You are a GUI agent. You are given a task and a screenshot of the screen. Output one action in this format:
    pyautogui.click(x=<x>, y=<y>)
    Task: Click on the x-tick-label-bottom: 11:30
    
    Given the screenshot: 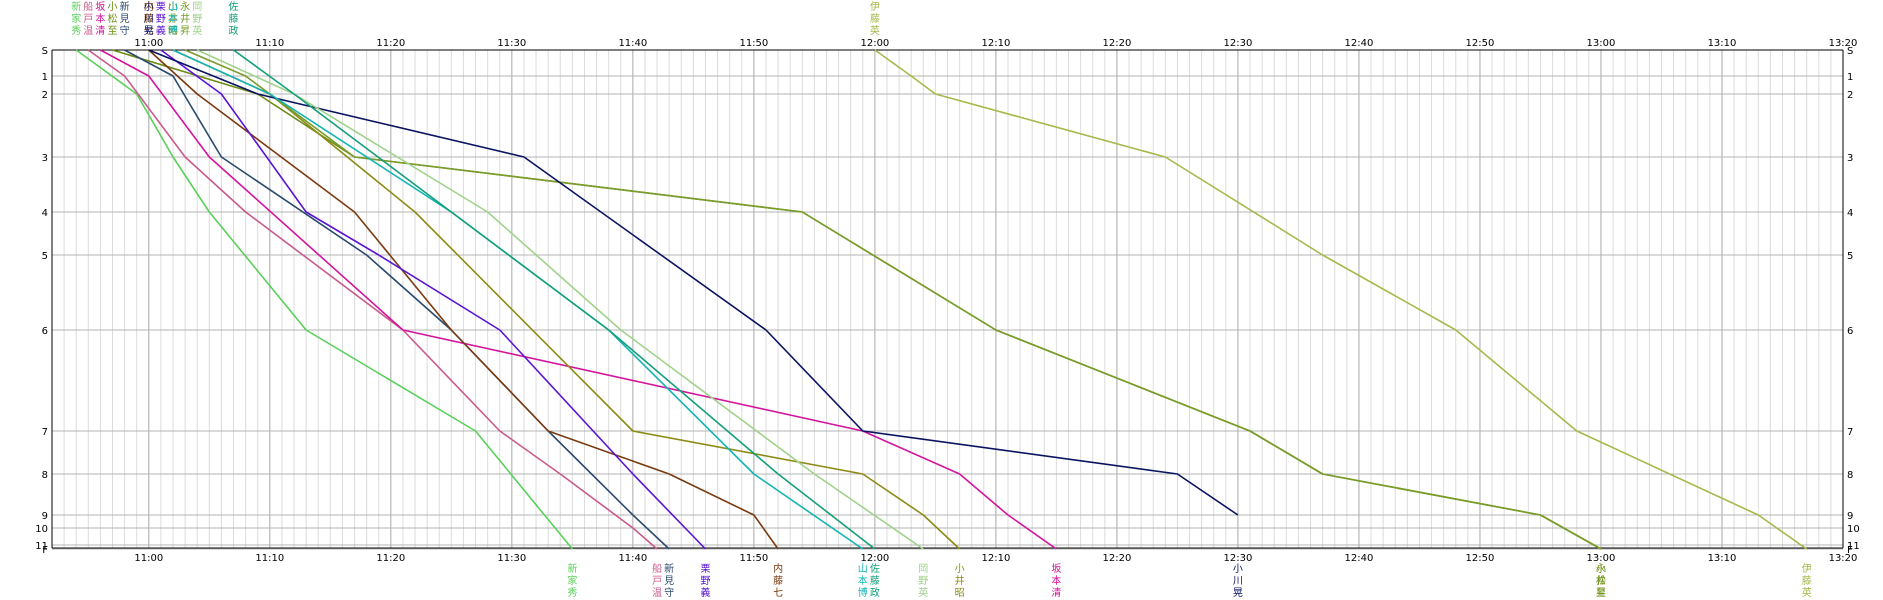 What is the action you would take?
    pyautogui.click(x=511, y=558)
    